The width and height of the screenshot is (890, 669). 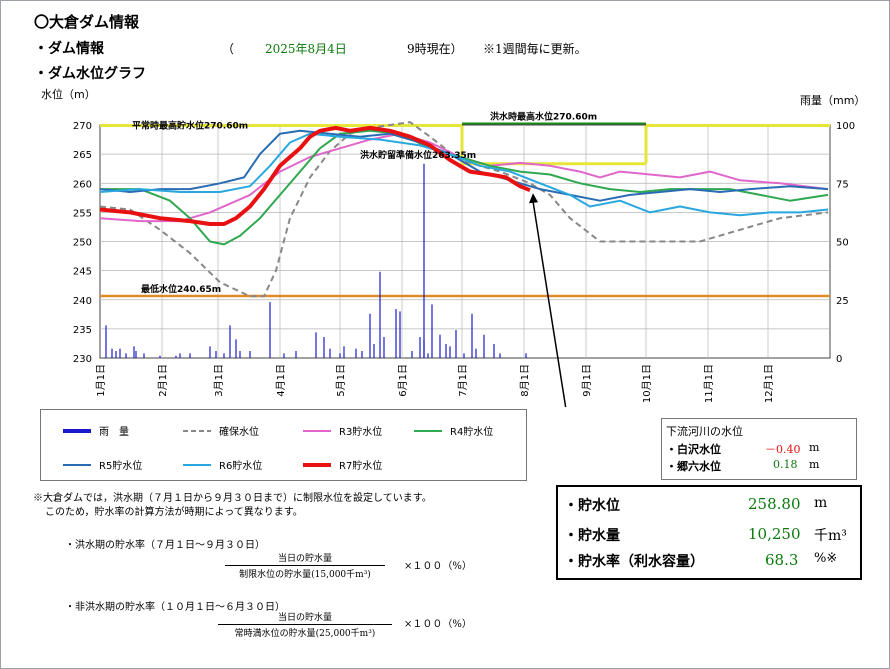 I want to click on y-tick-label: 260, so click(x=82, y=184).